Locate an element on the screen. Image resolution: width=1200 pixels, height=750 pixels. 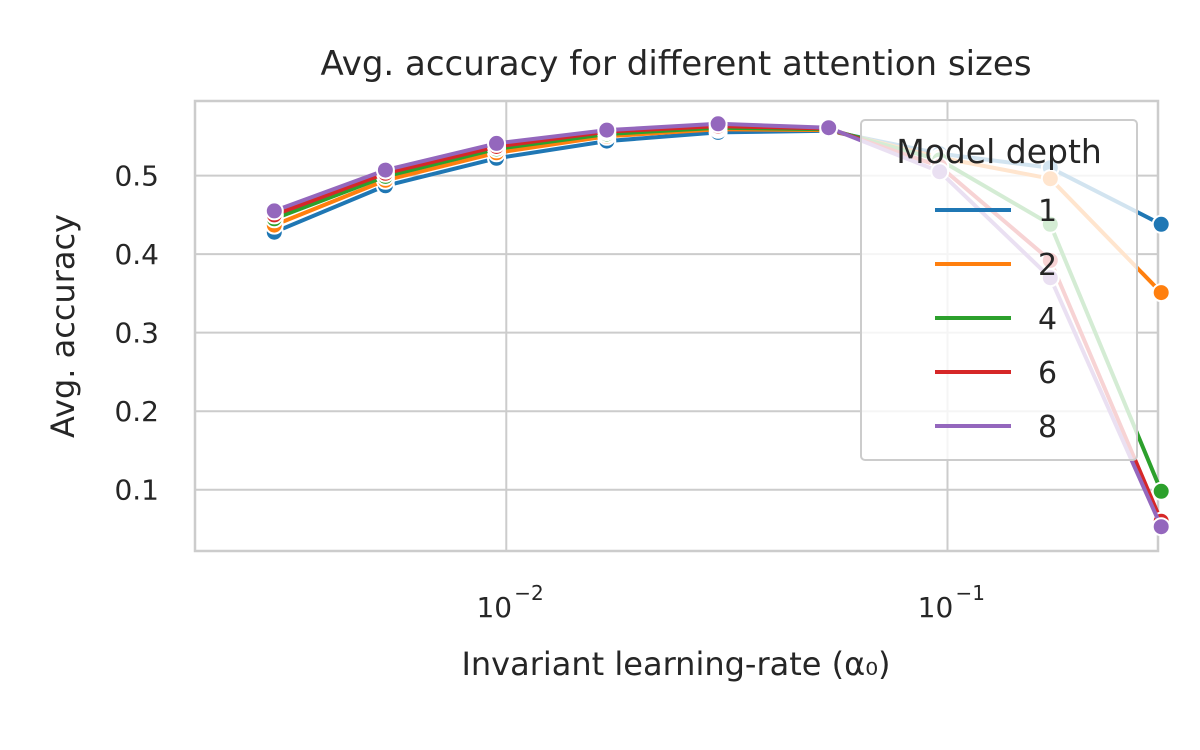
legend-box is located at coordinates (999, 290).